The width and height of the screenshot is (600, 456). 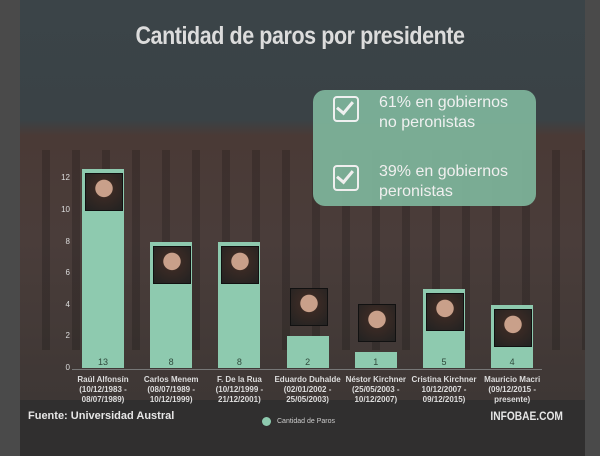 I want to click on data-label: 2, so click(x=308, y=362).